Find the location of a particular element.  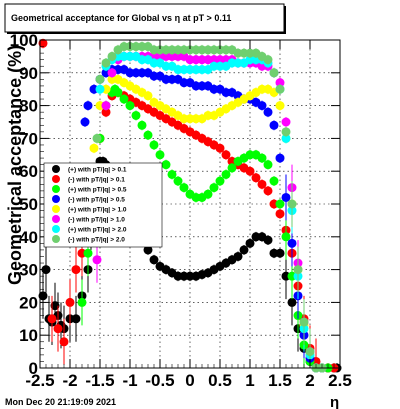

y-tick-label: 100 is located at coordinates (24, 40).